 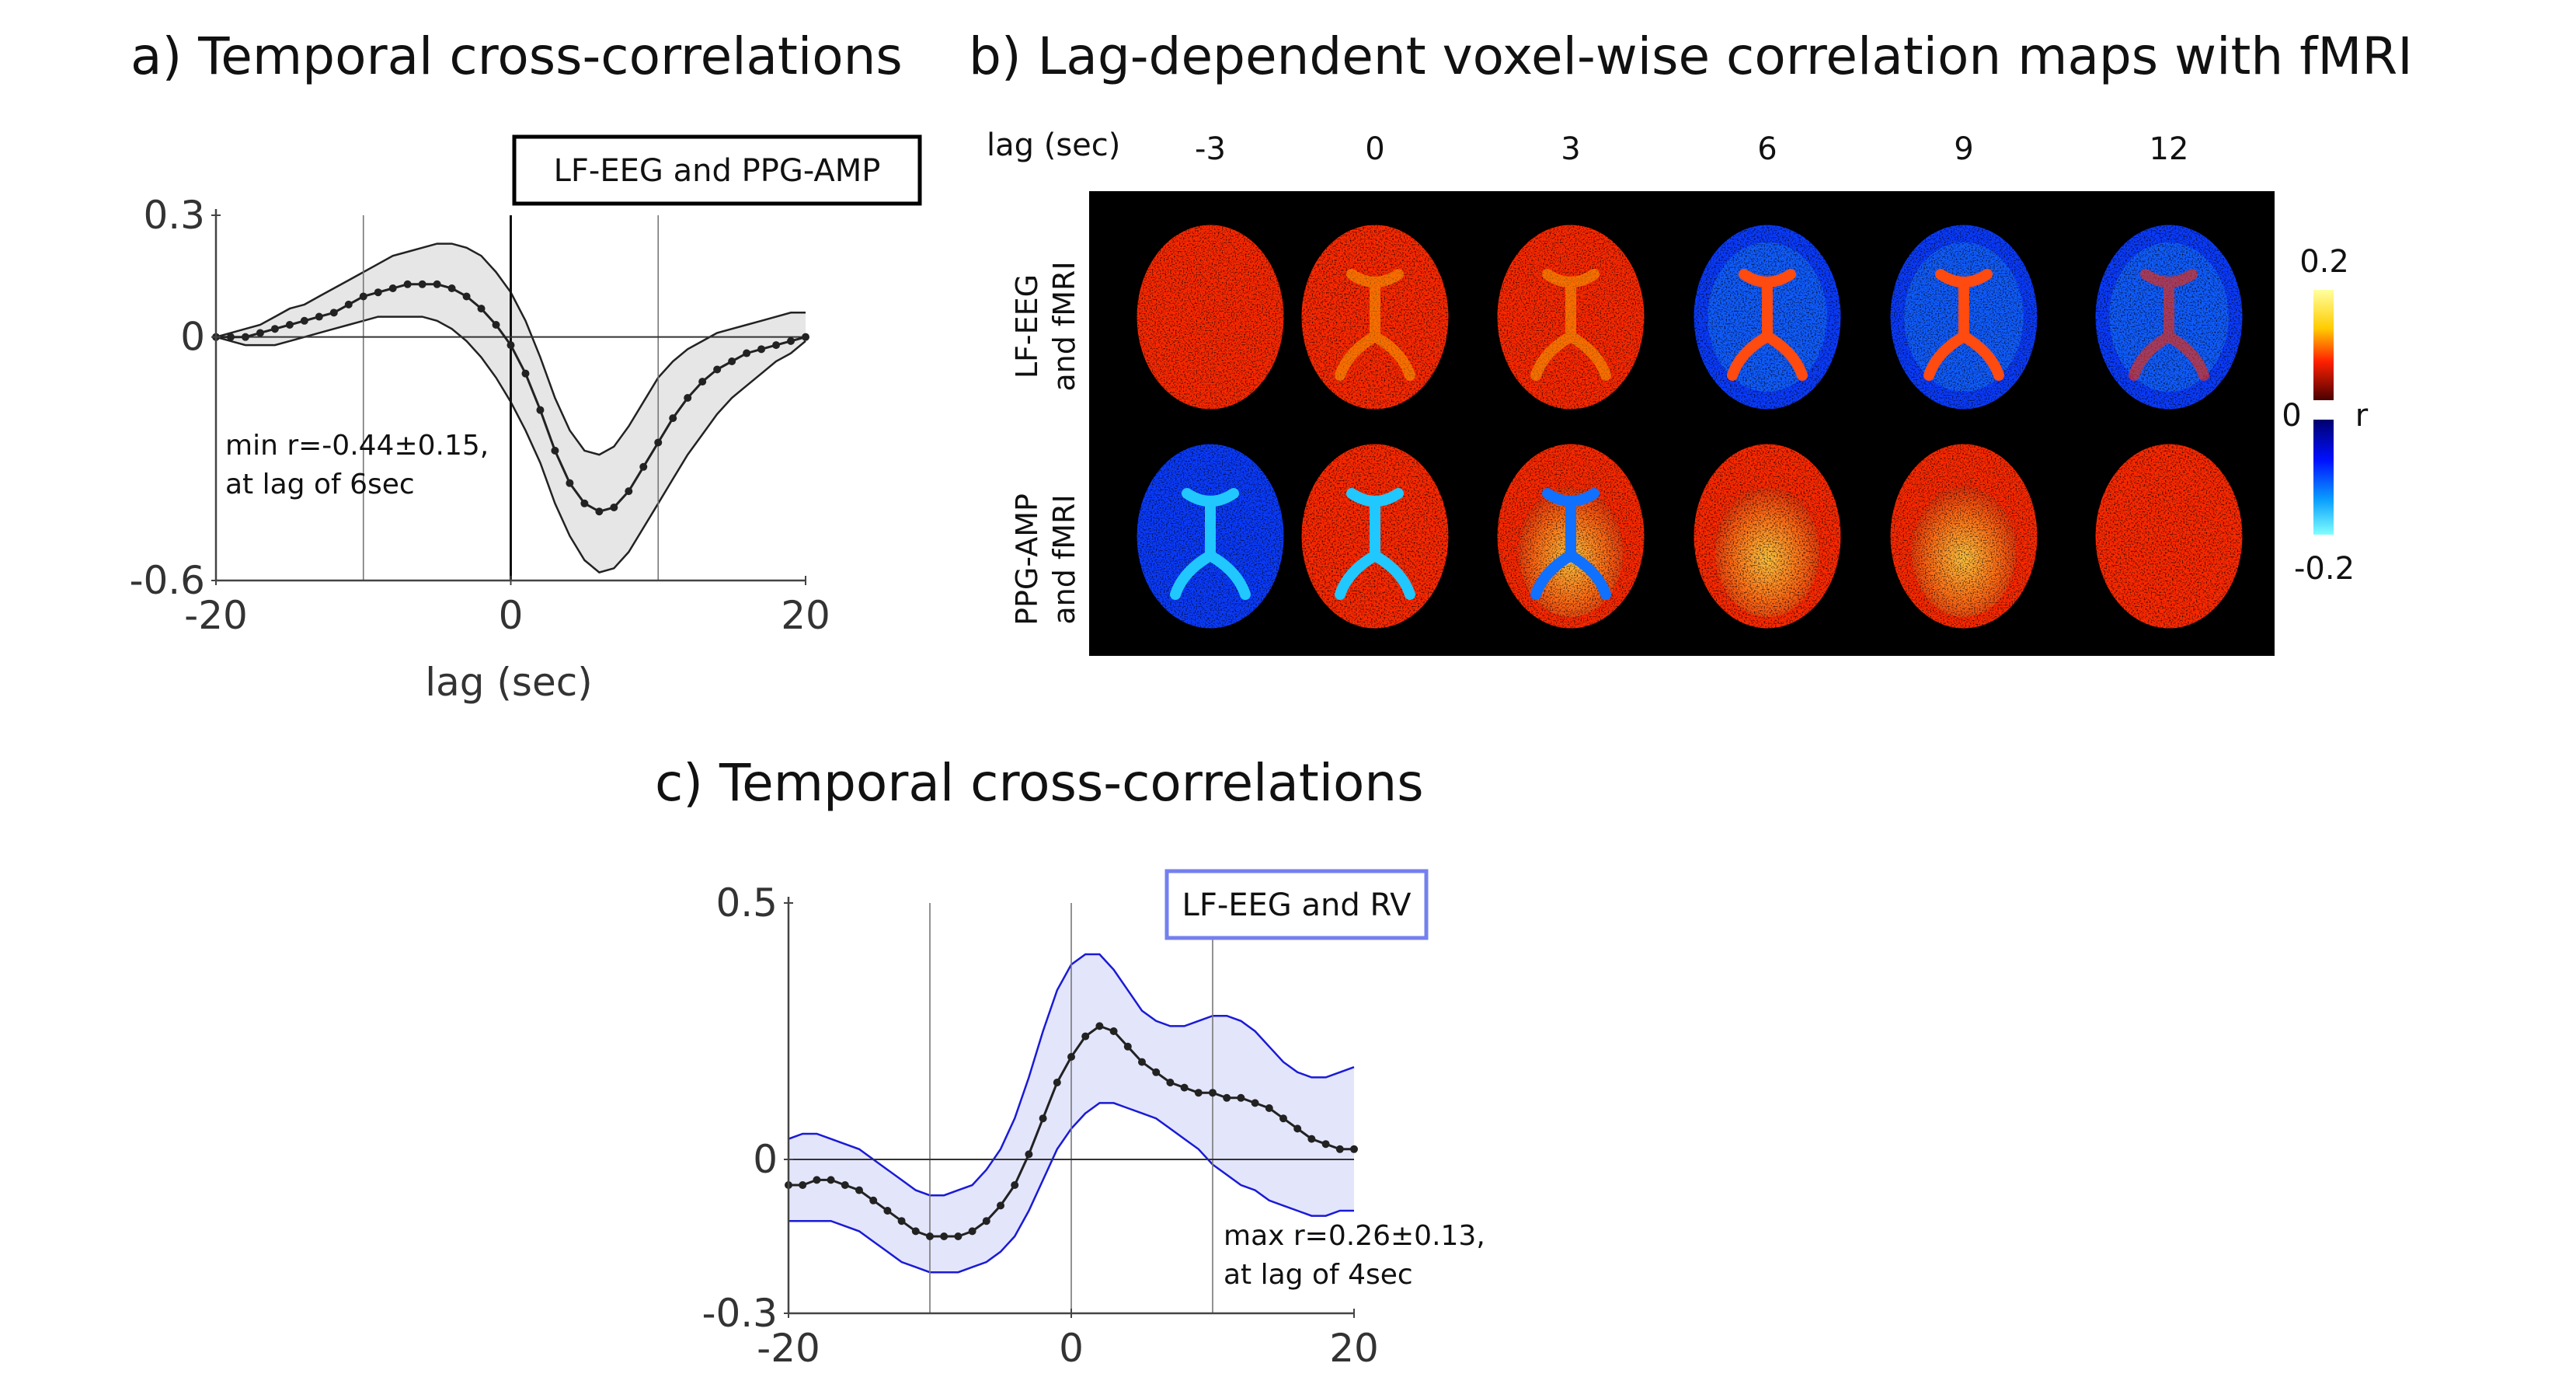 What do you see at coordinates (1039, 783) in the screenshot?
I see `panel-c-title: c) Temporal cross-correlations` at bounding box center [1039, 783].